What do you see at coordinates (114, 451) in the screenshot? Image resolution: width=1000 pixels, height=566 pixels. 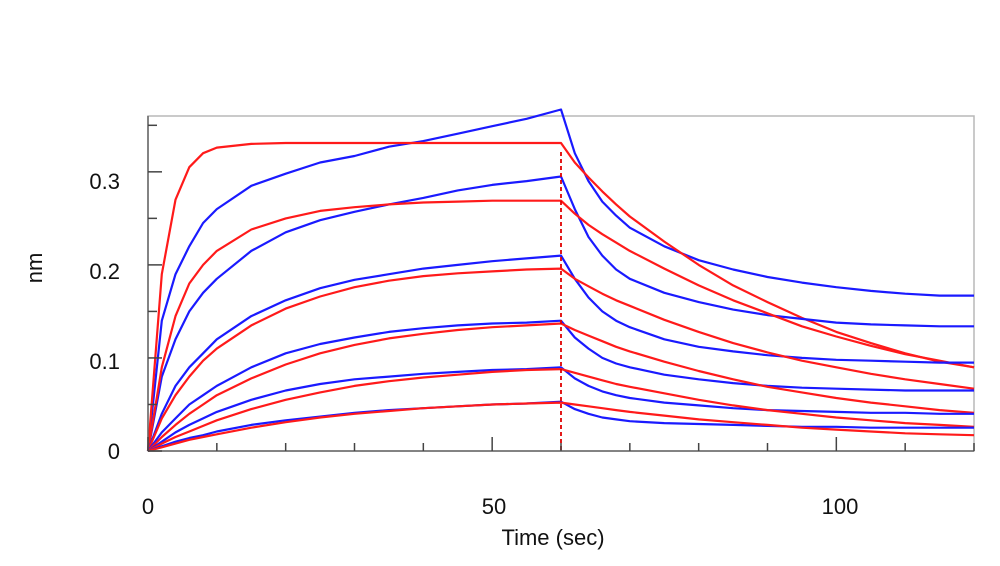 I see `y-tick-label-0: 0` at bounding box center [114, 451].